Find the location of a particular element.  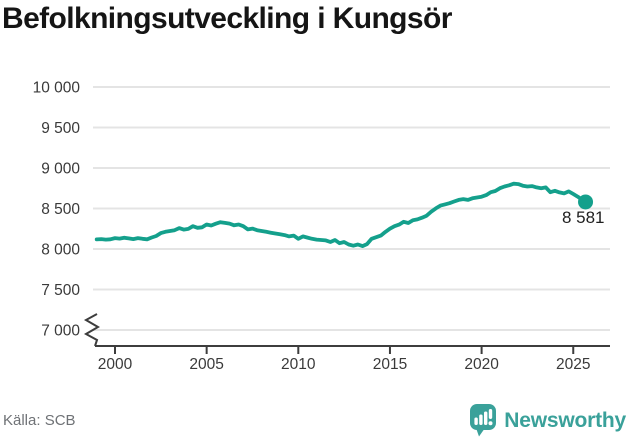

bar-chart-speech-bubble-icon is located at coordinates (483, 420).